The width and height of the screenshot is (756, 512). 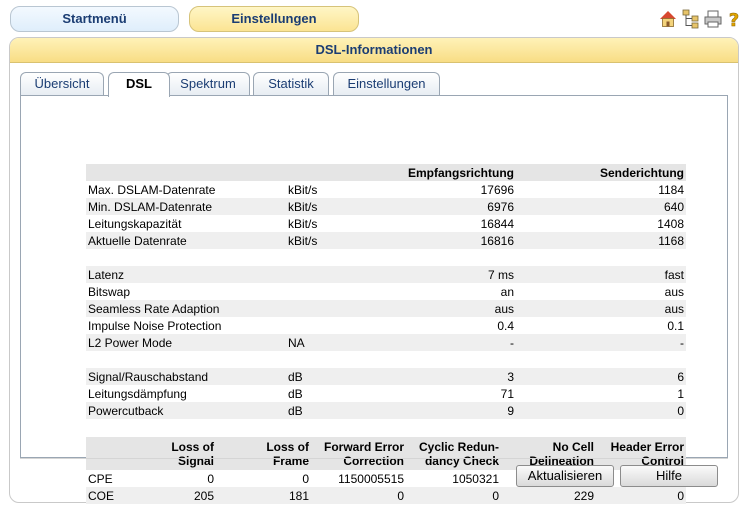 What do you see at coordinates (155, 325) in the screenshot?
I see `table-cell: Impulse Noise Protection` at bounding box center [155, 325].